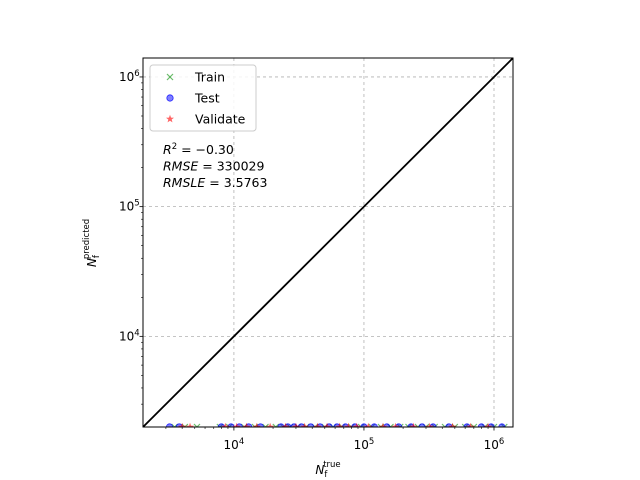 The image size is (640, 480). I want to click on x-tick-label: 105, so click(364, 444).